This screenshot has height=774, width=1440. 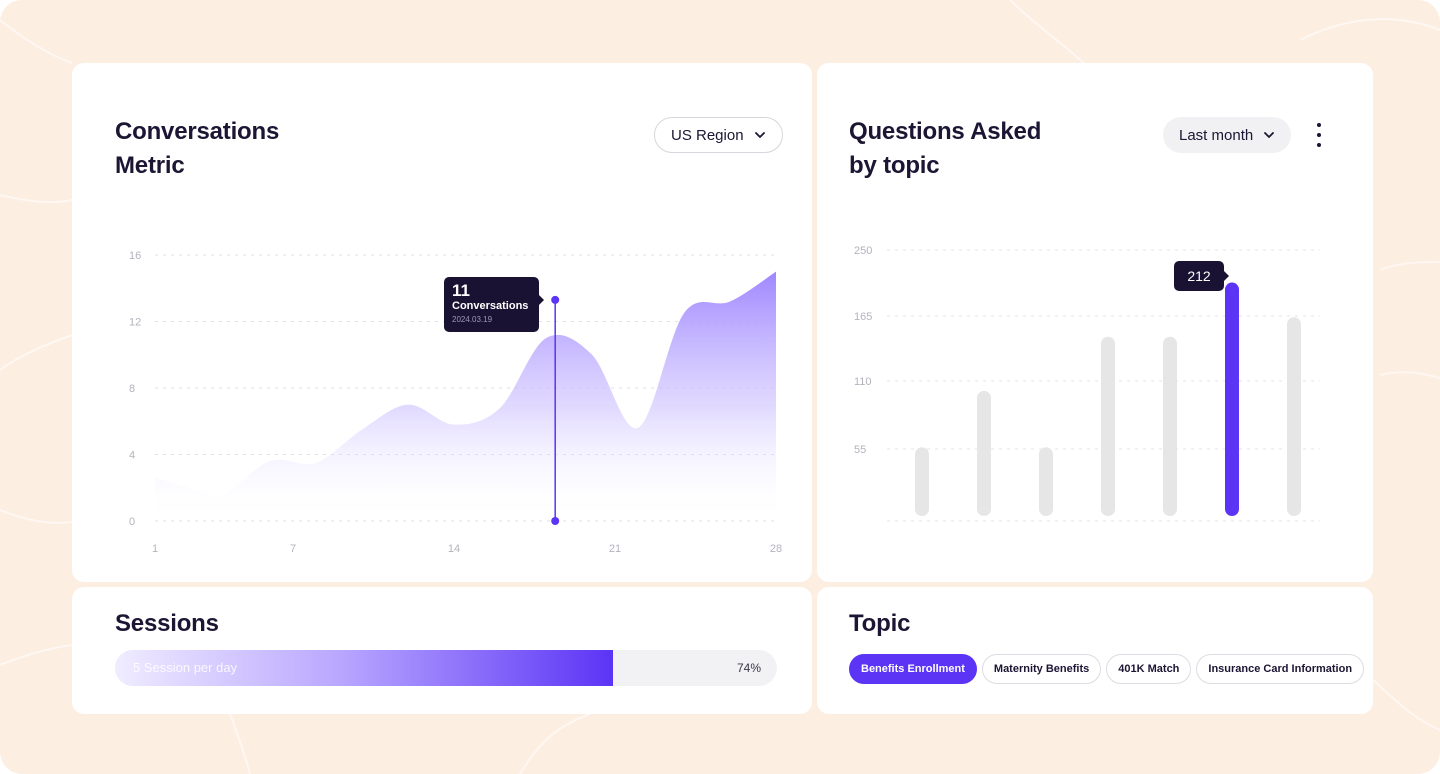 What do you see at coordinates (132, 389) in the screenshot?
I see `y-tick-label: 8` at bounding box center [132, 389].